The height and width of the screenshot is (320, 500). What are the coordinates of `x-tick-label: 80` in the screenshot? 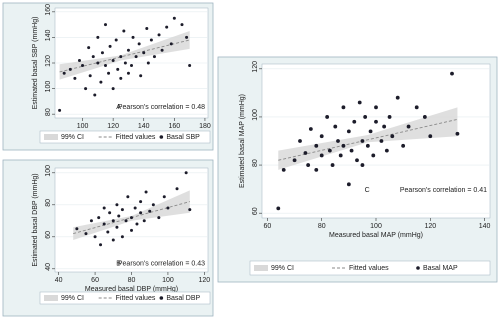 It's located at (132, 280).